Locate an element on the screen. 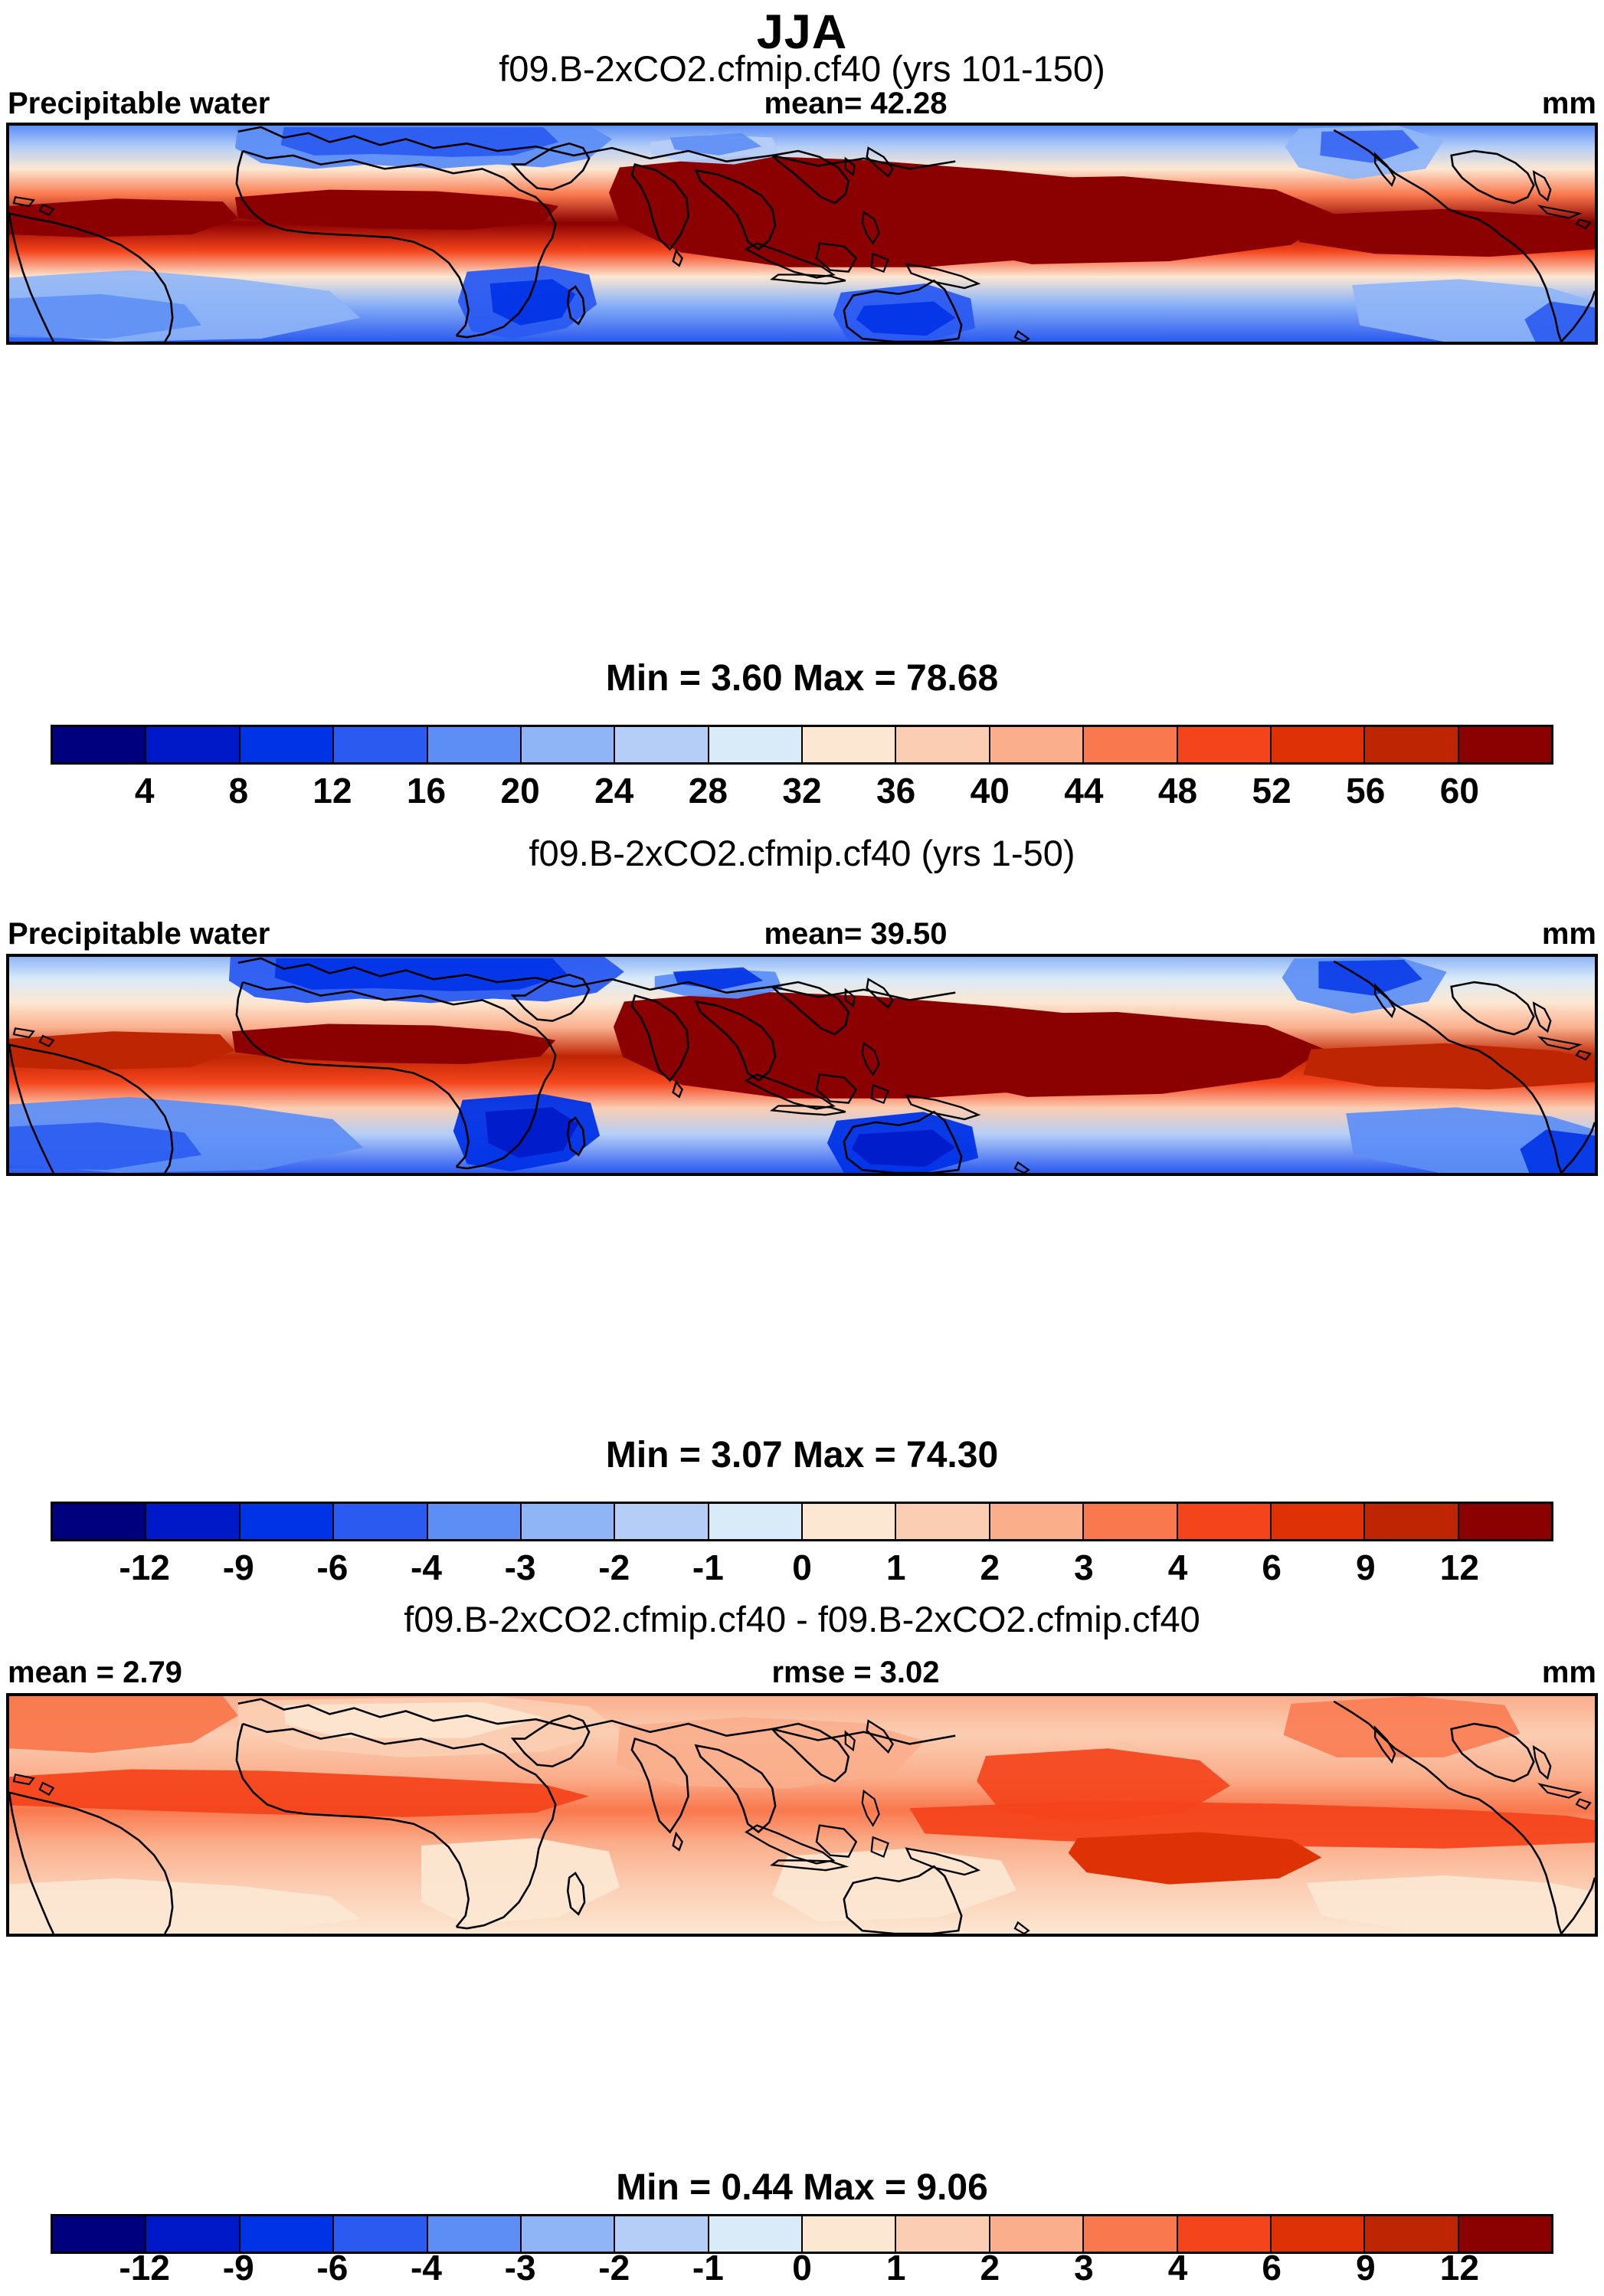  panel-2-units-label: mm is located at coordinates (1568, 934).